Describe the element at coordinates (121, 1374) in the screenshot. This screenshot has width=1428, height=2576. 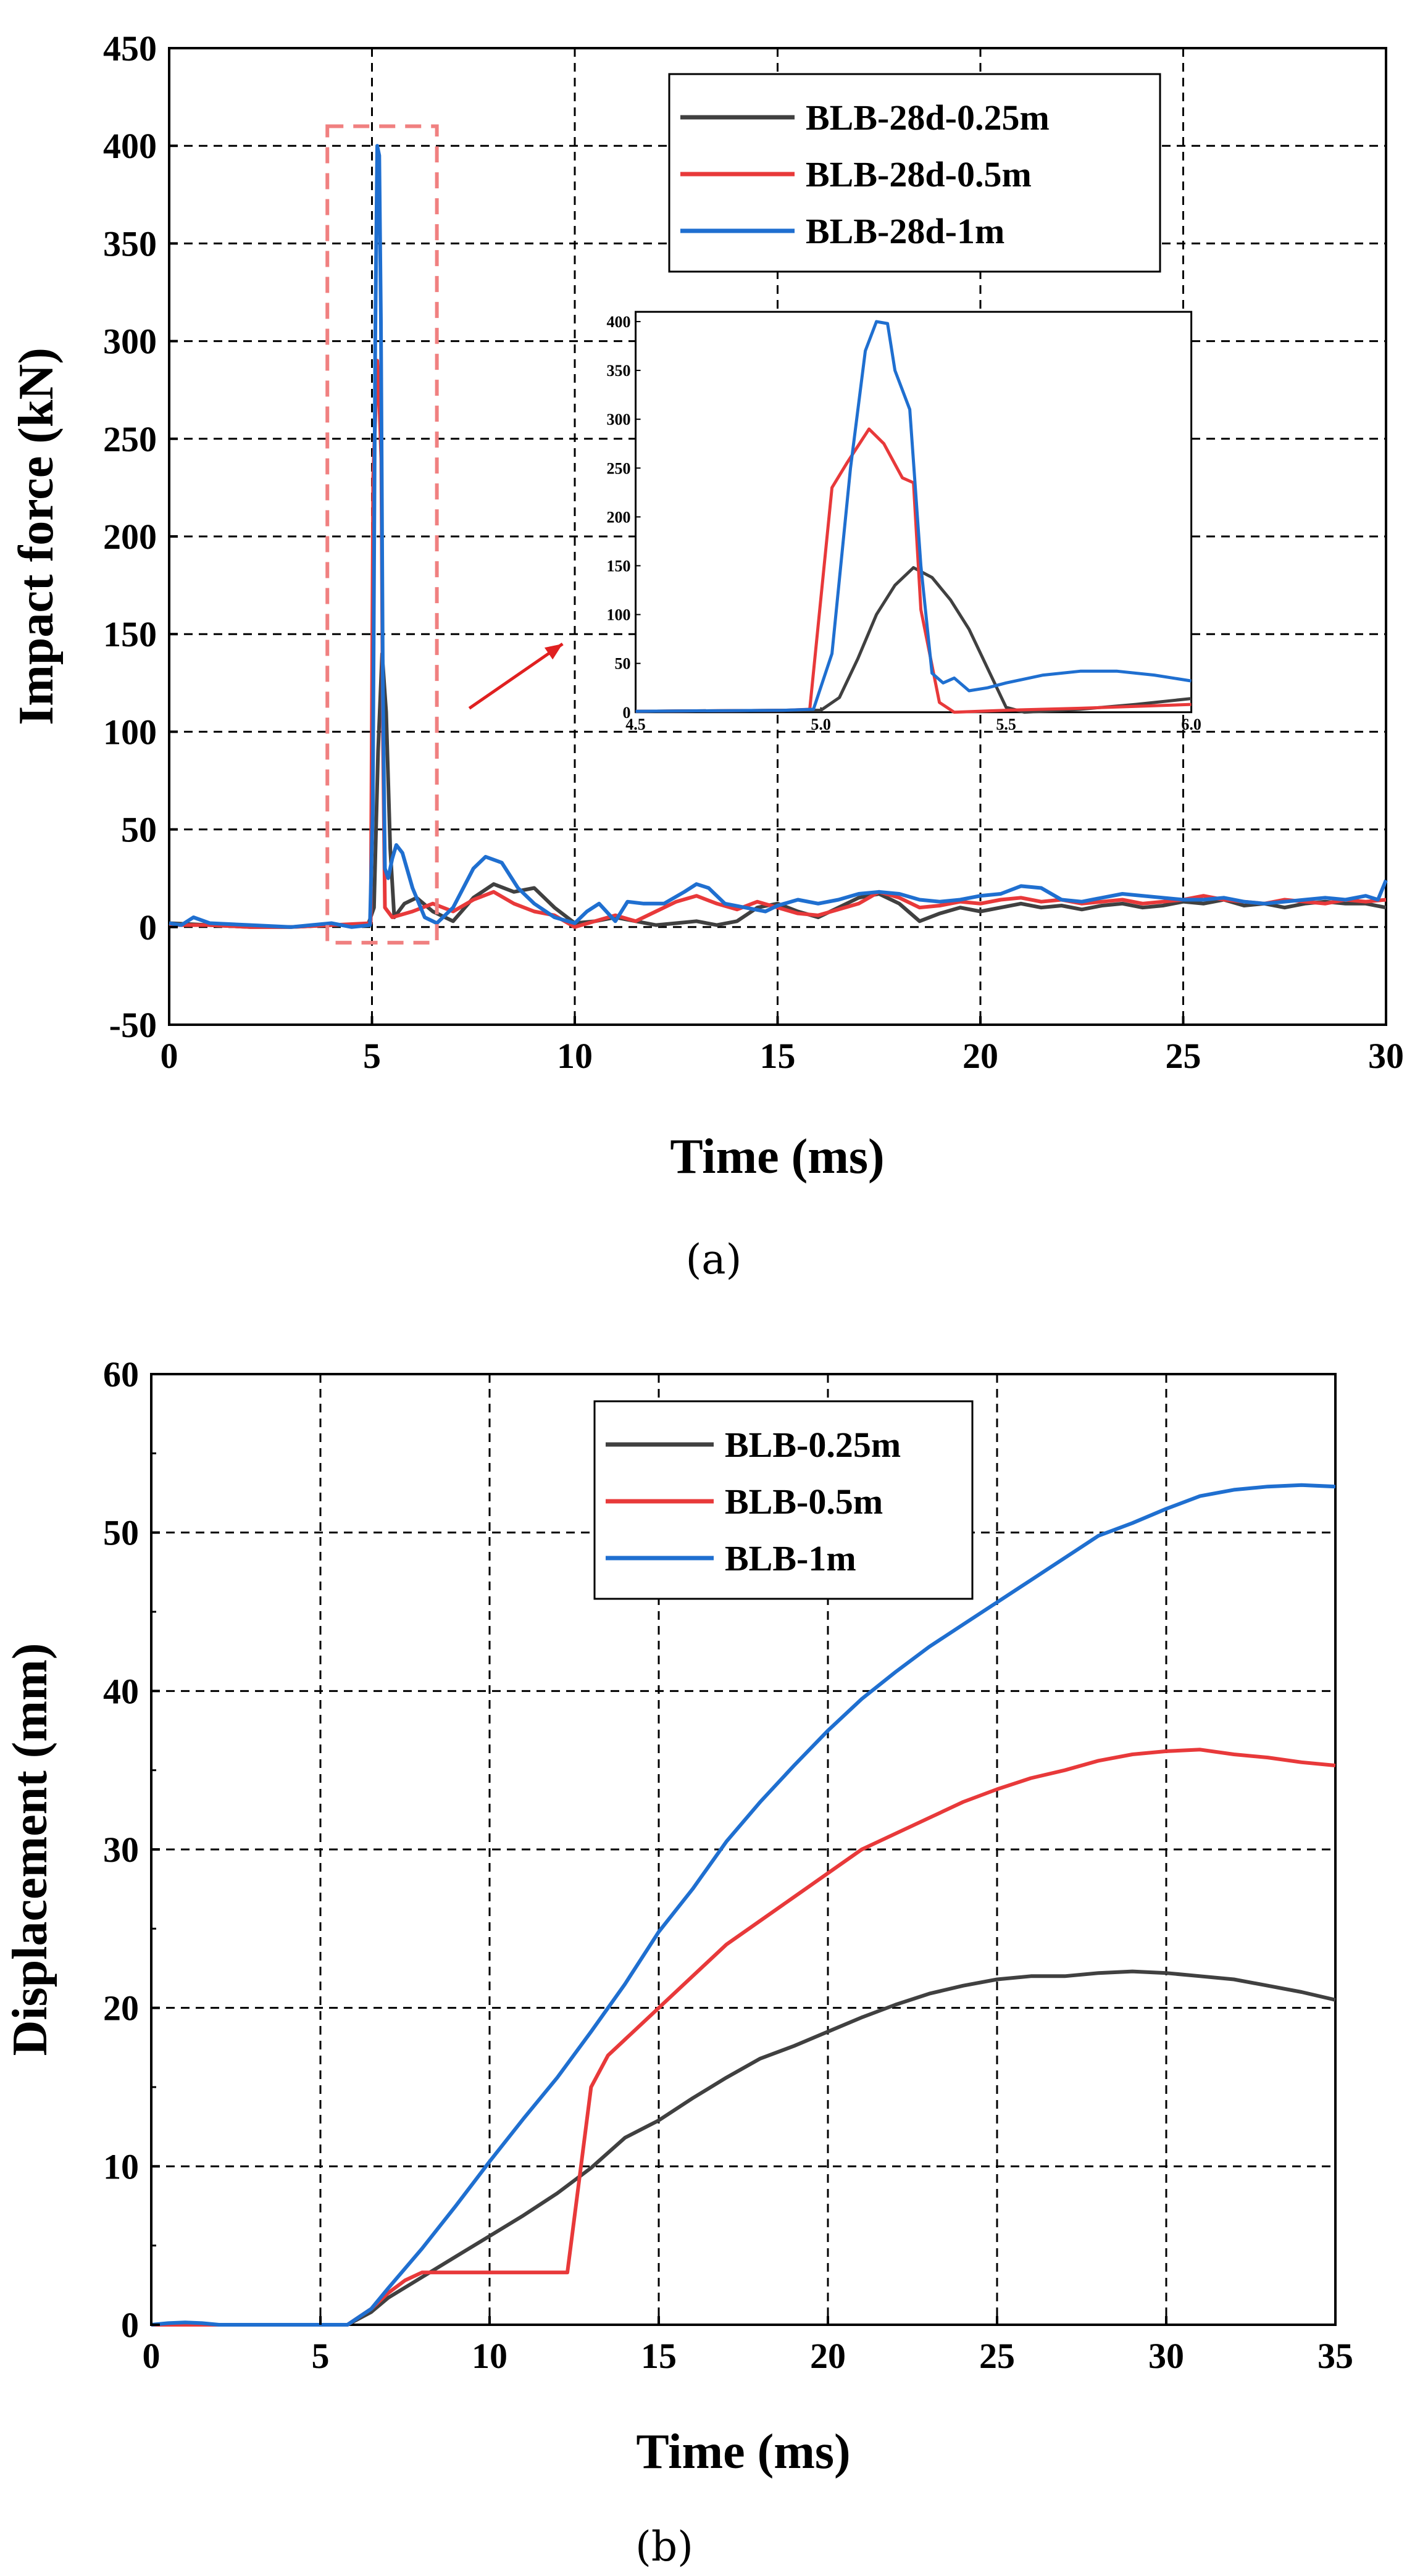
I see `y-tick-label: 60` at that location.